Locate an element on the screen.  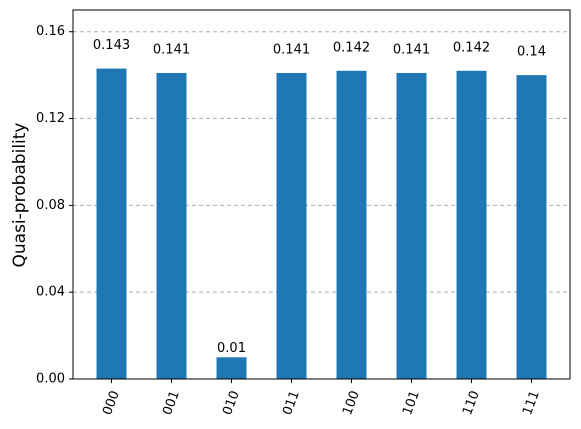
x-tick-label: 110 is located at coordinates (471, 403).